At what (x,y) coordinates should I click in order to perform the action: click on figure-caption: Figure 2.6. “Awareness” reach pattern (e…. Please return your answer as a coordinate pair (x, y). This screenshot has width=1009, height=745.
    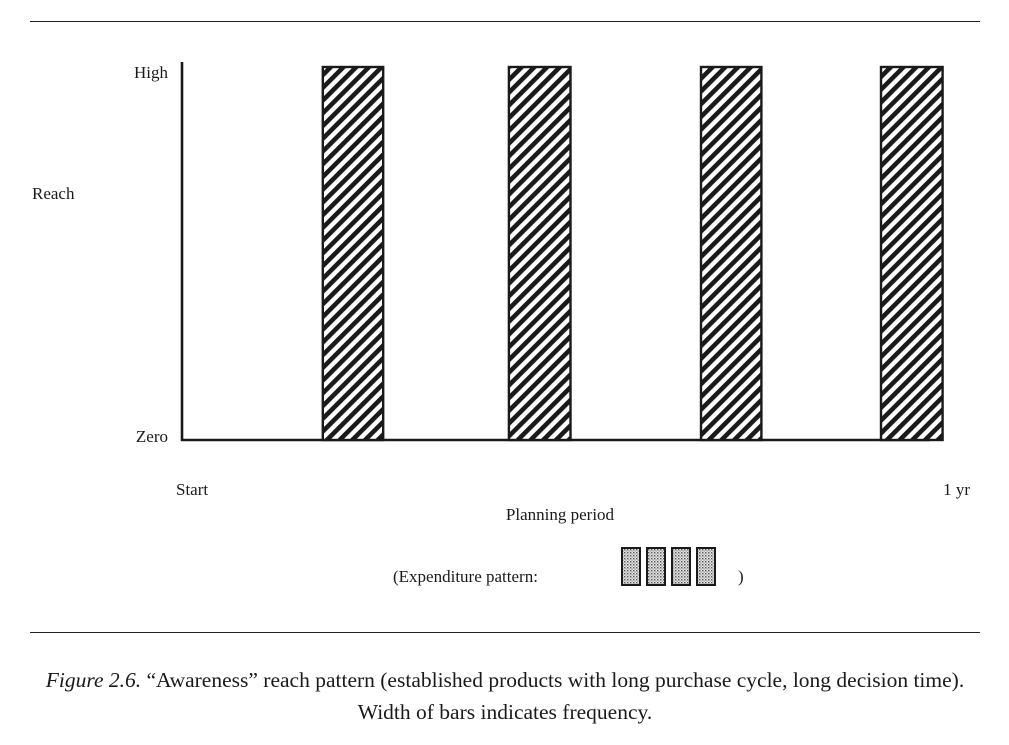
    Looking at the image, I should click on (505, 696).